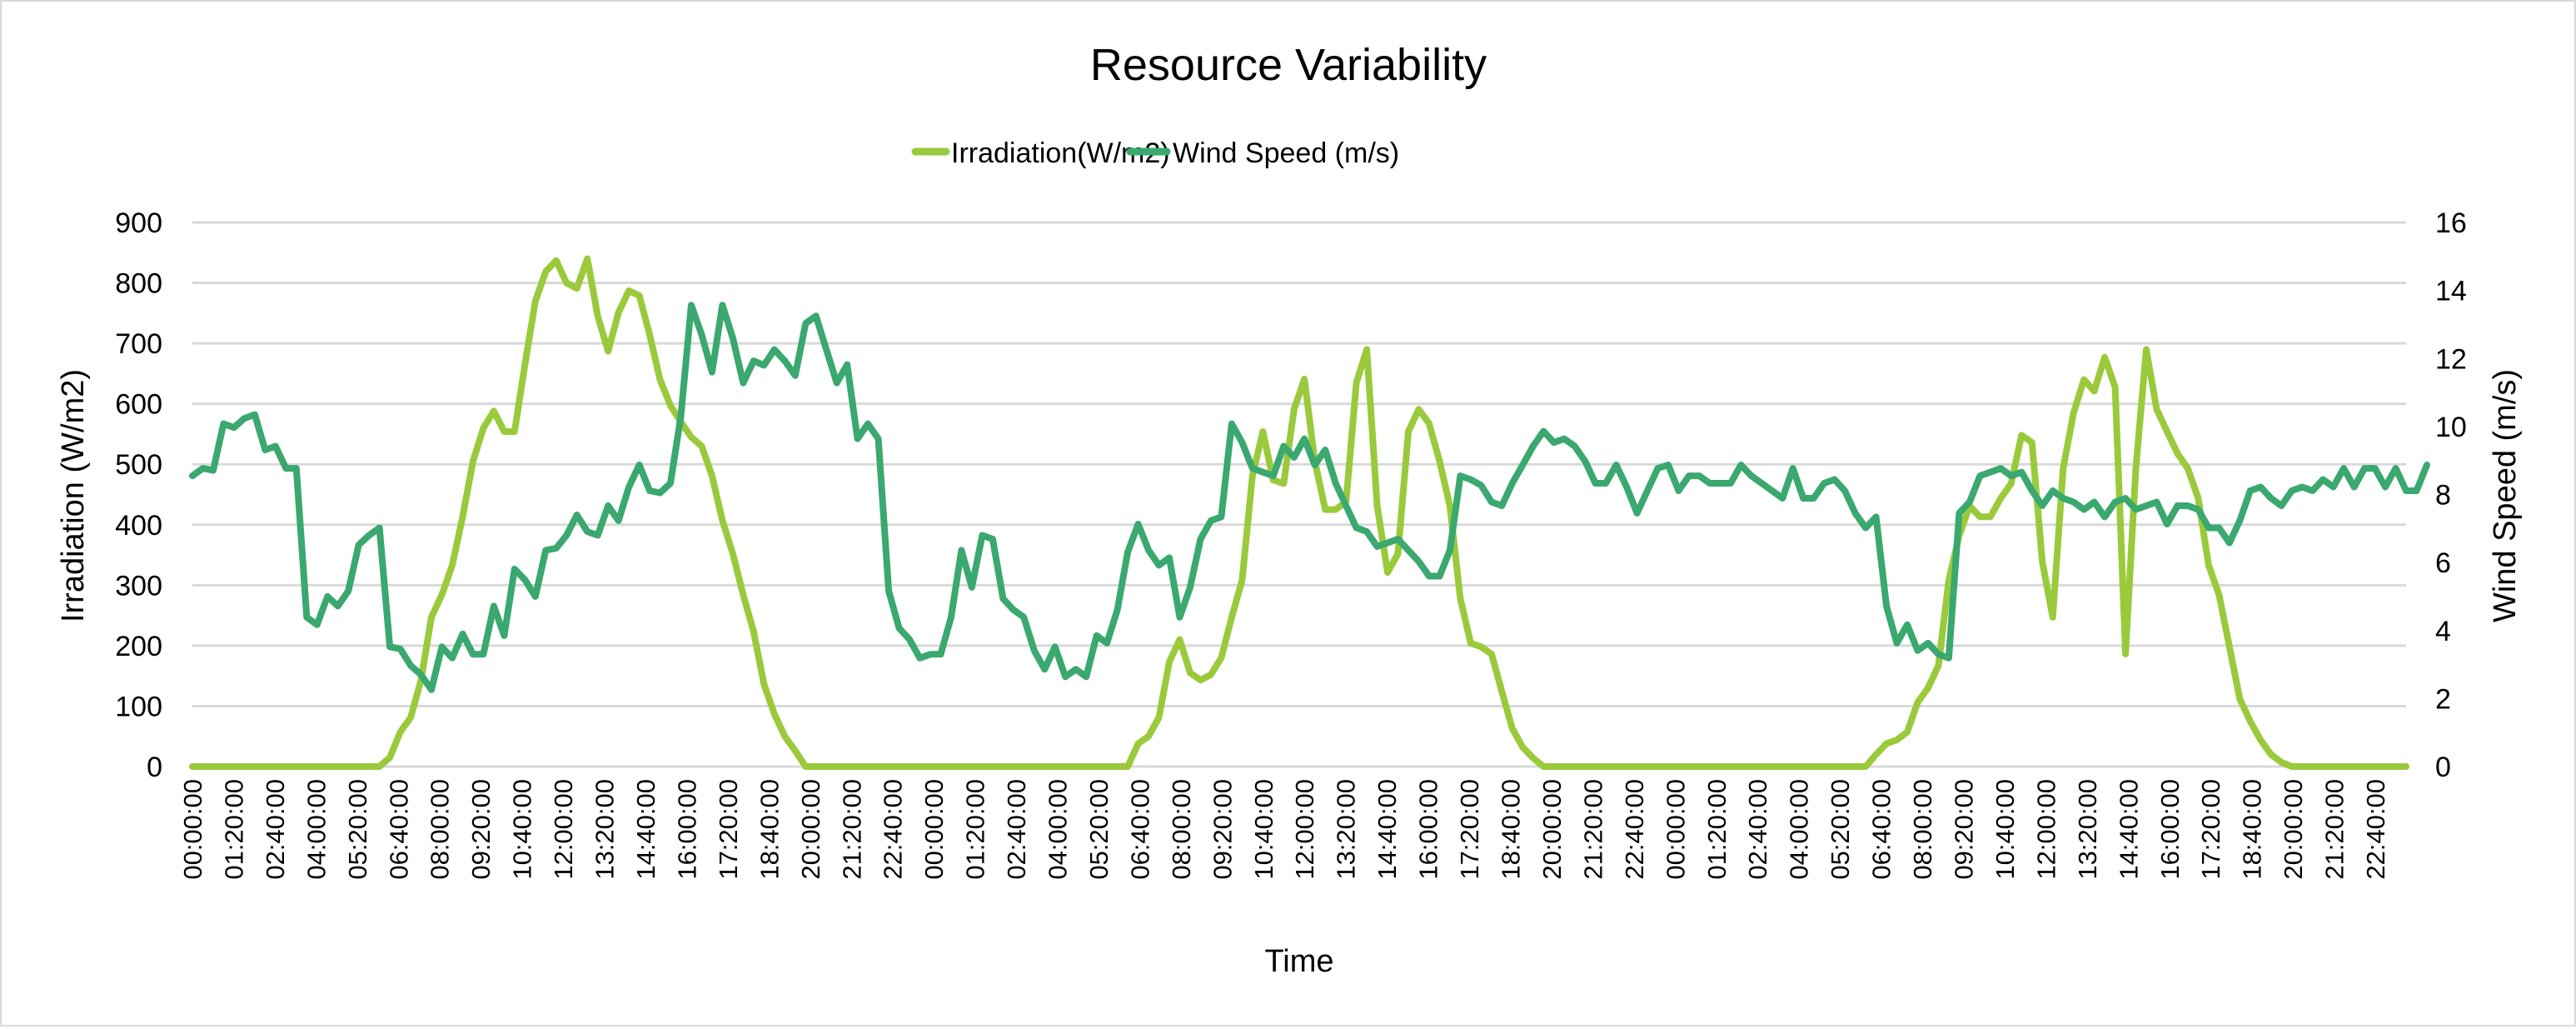  Describe the element at coordinates (2443, 699) in the screenshot. I see `y2-tick-label: 2` at that location.